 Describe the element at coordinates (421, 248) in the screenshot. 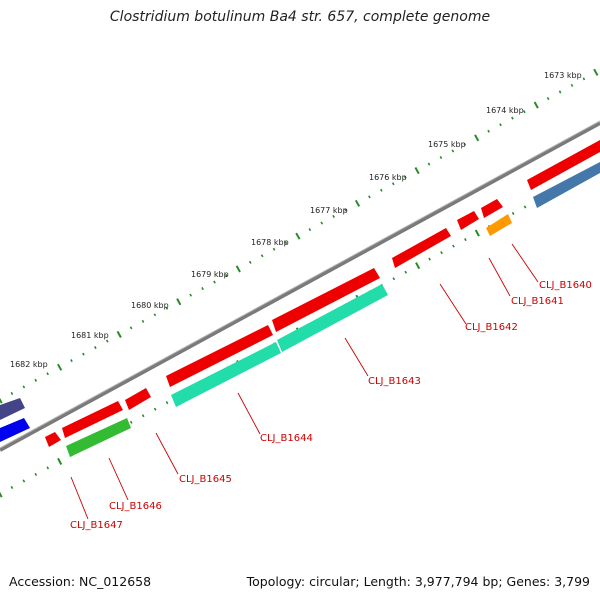

I see `gene-arrow-b1643` at that location.